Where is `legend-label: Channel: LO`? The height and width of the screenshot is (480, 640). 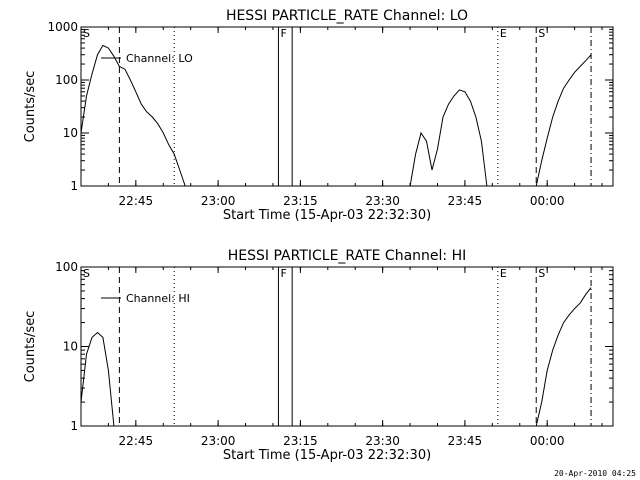 legend-label: Channel: LO is located at coordinates (159, 58).